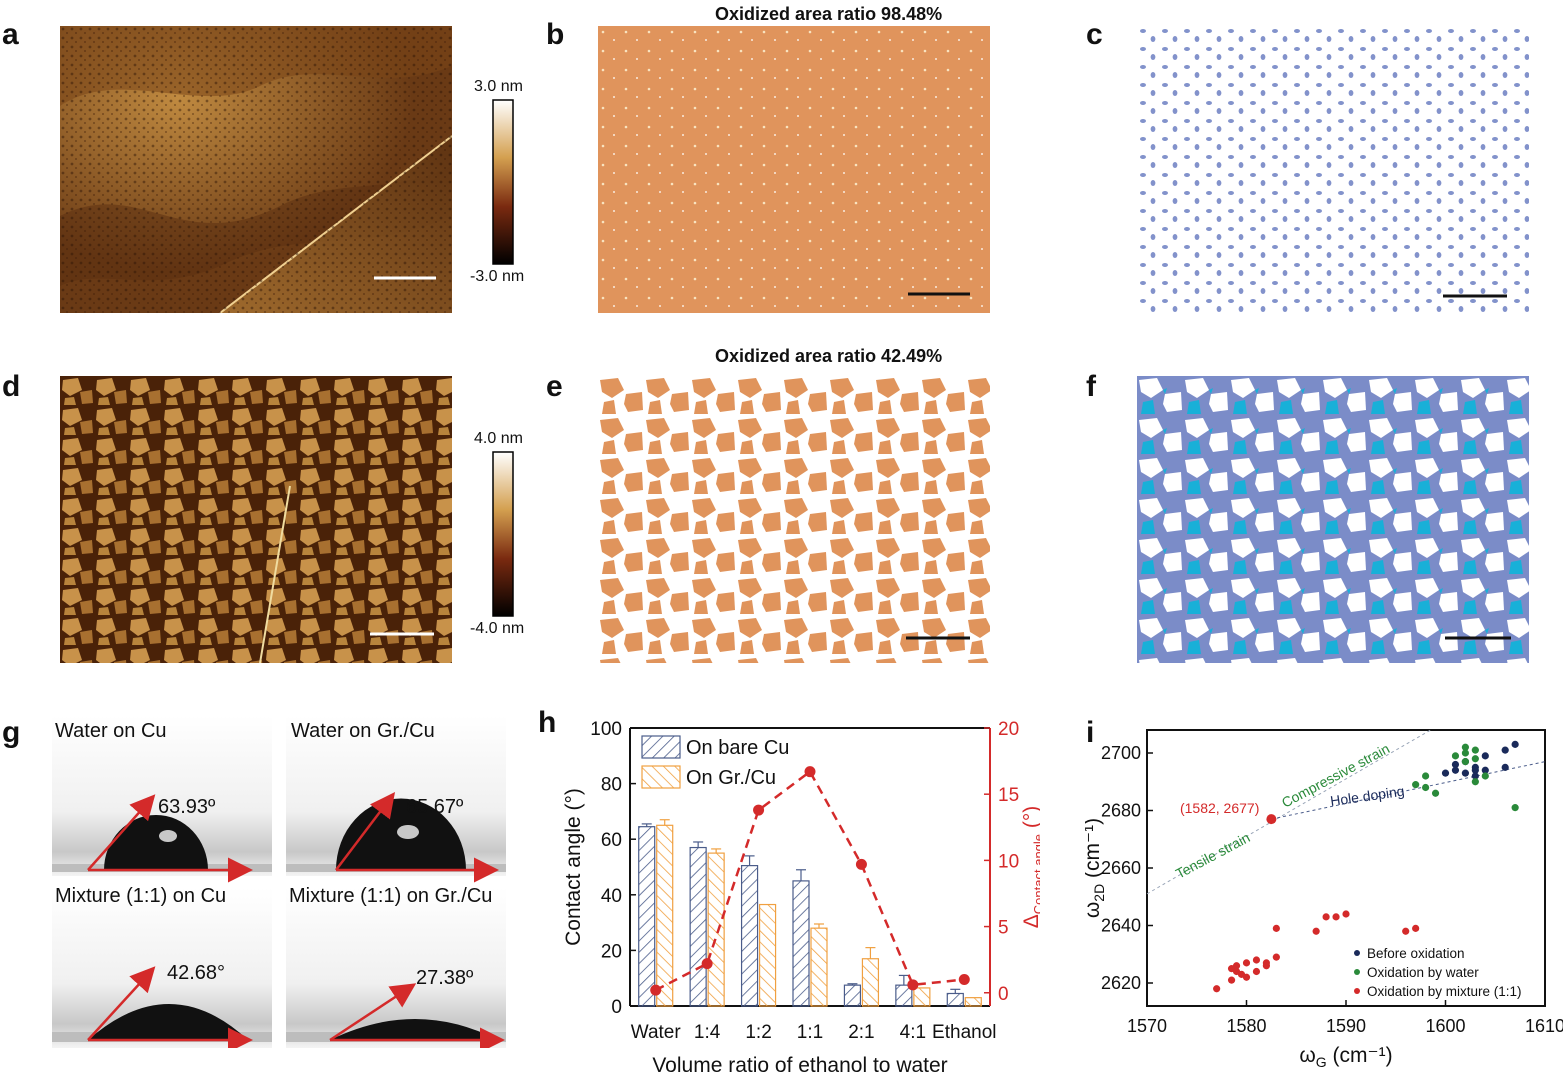  Describe the element at coordinates (497, 628) in the screenshot. I see `colorbar-d-min: -4.0 nm` at that location.